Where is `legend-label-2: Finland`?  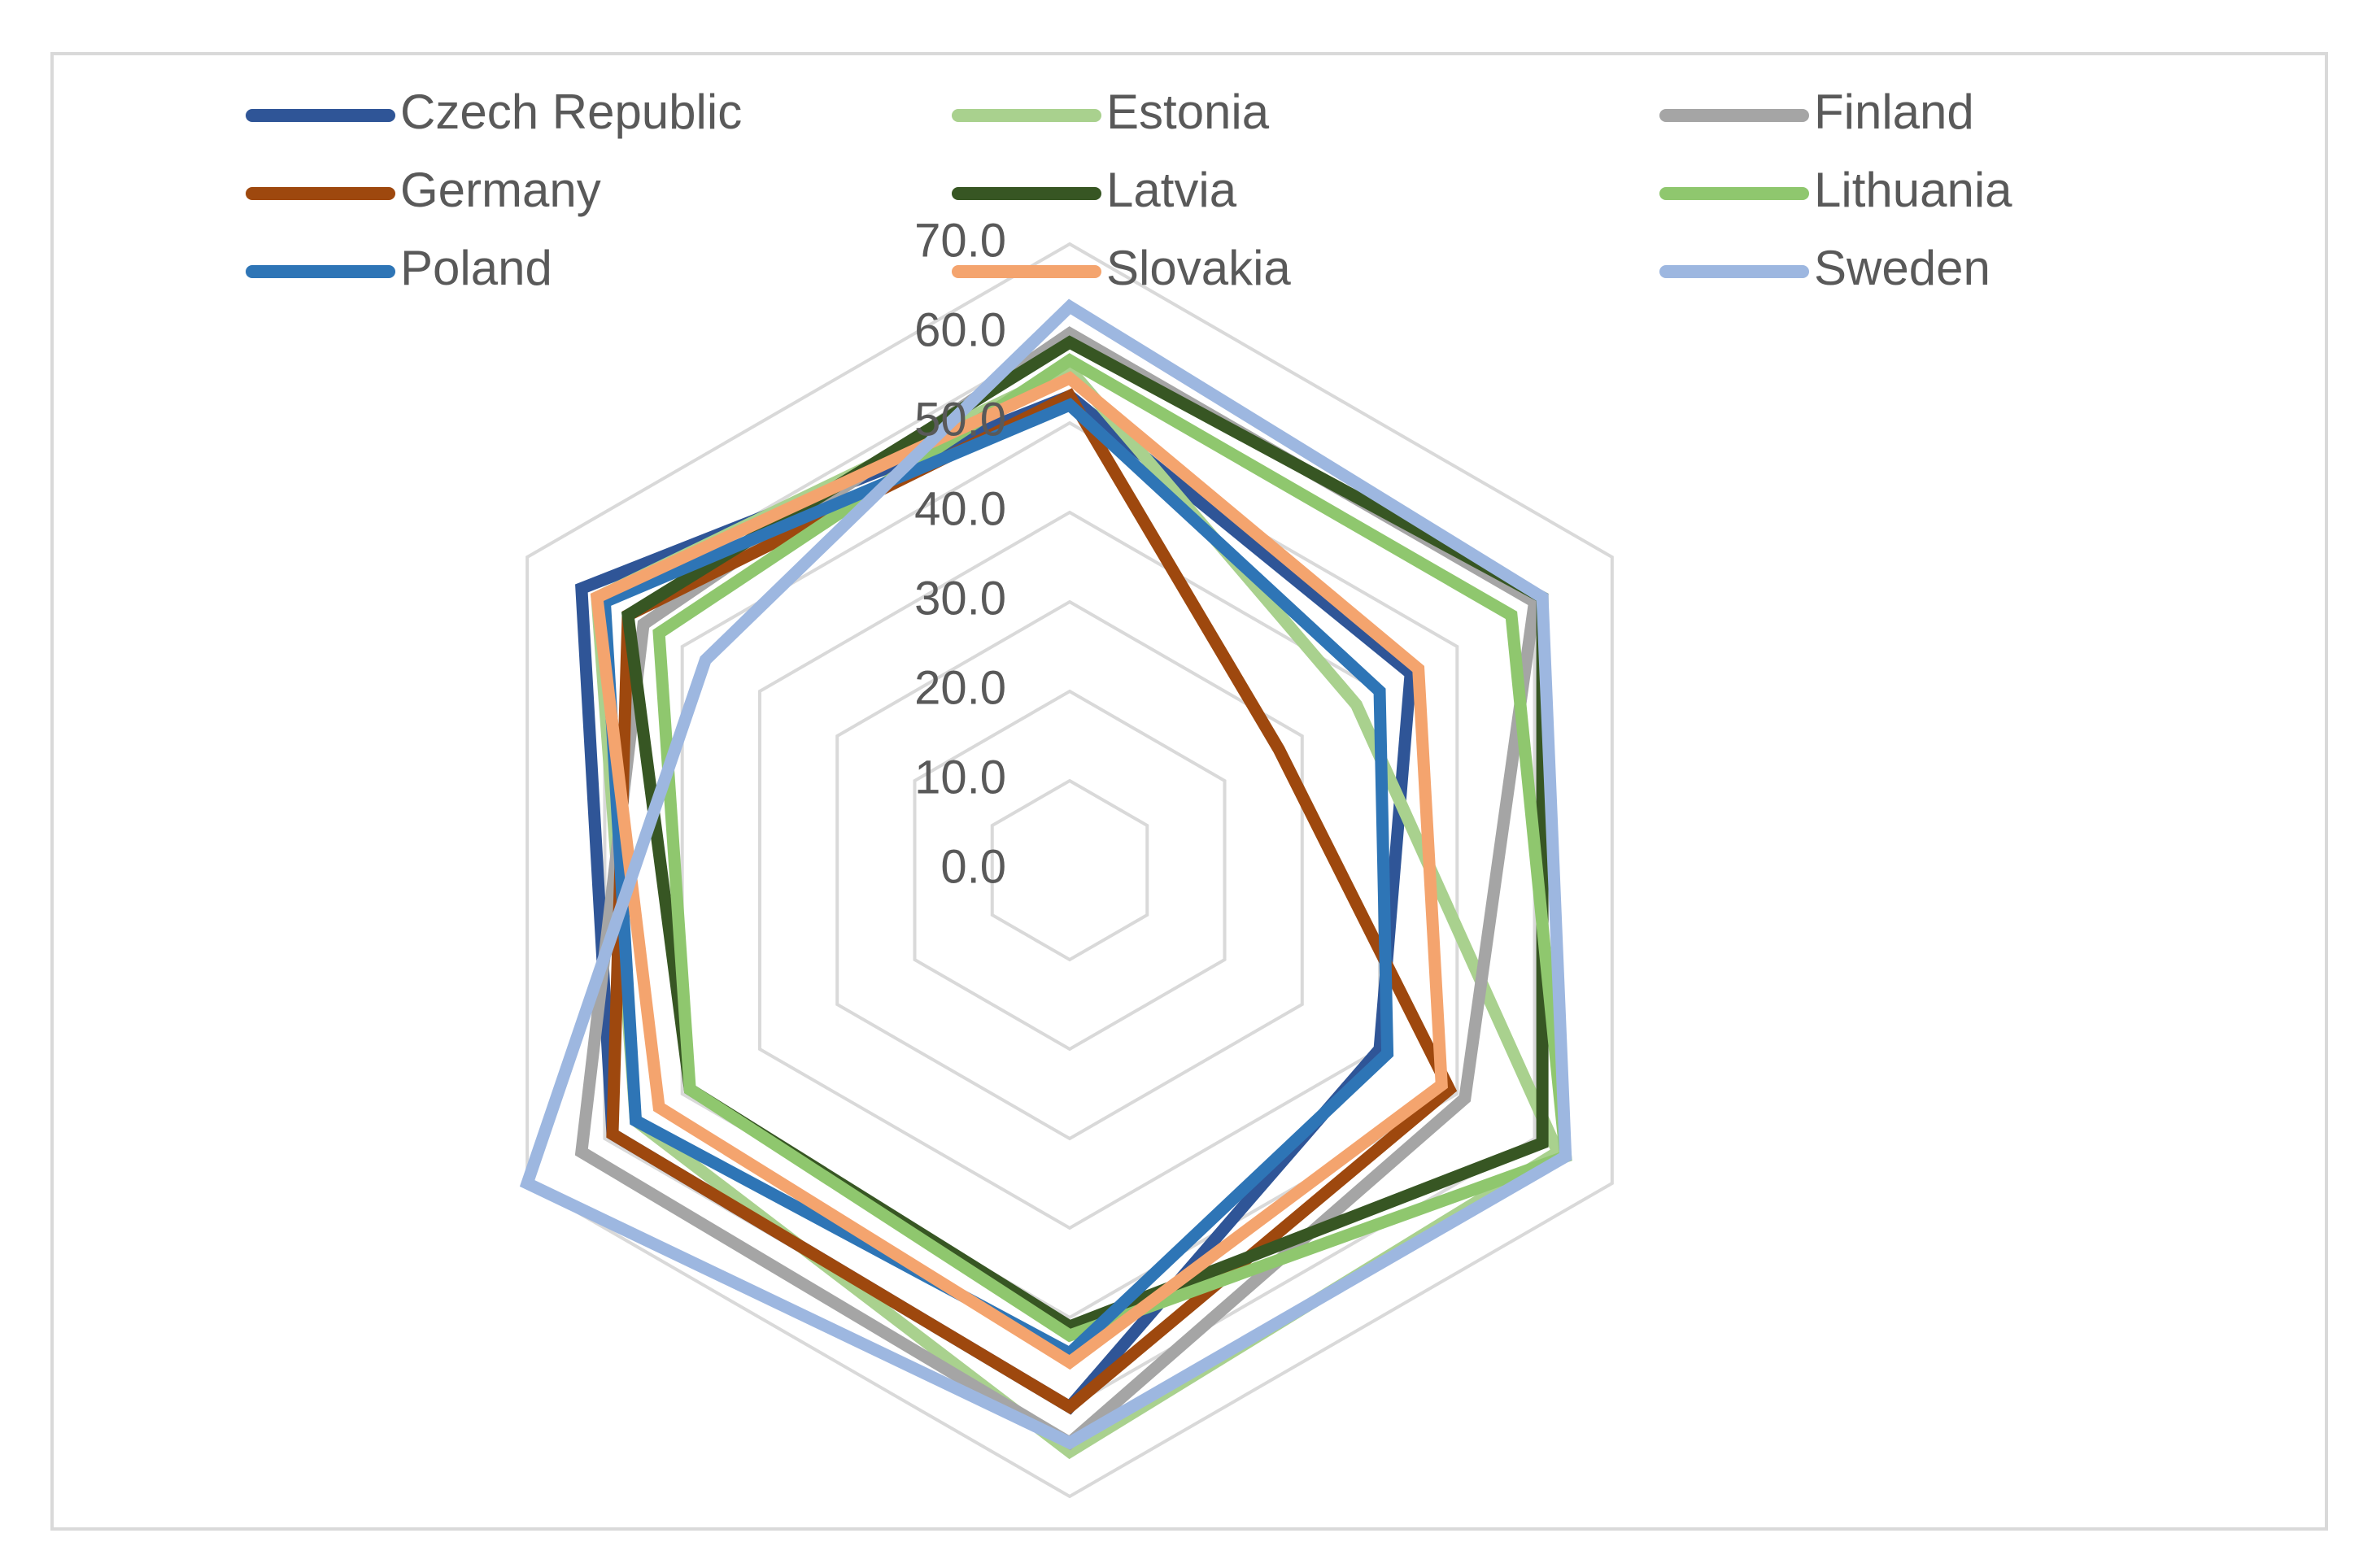 legend-label-2: Finland is located at coordinates (1894, 112).